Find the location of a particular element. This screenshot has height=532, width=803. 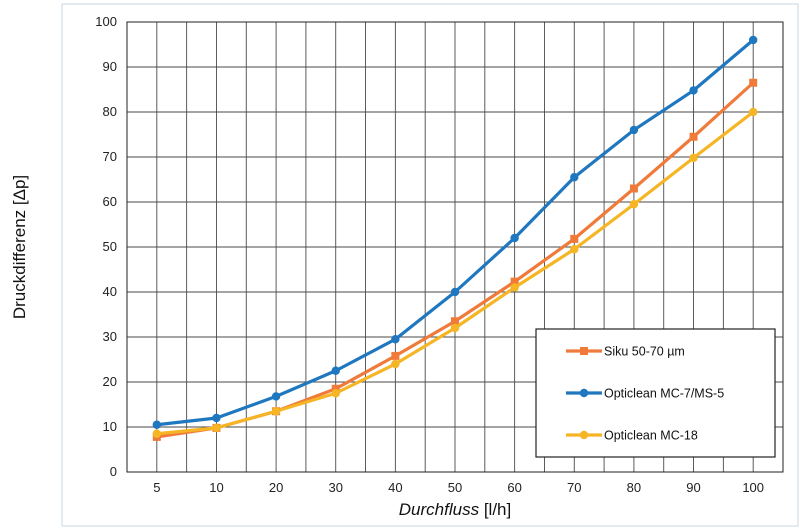

x-tick-label: 30 is located at coordinates (335, 487).